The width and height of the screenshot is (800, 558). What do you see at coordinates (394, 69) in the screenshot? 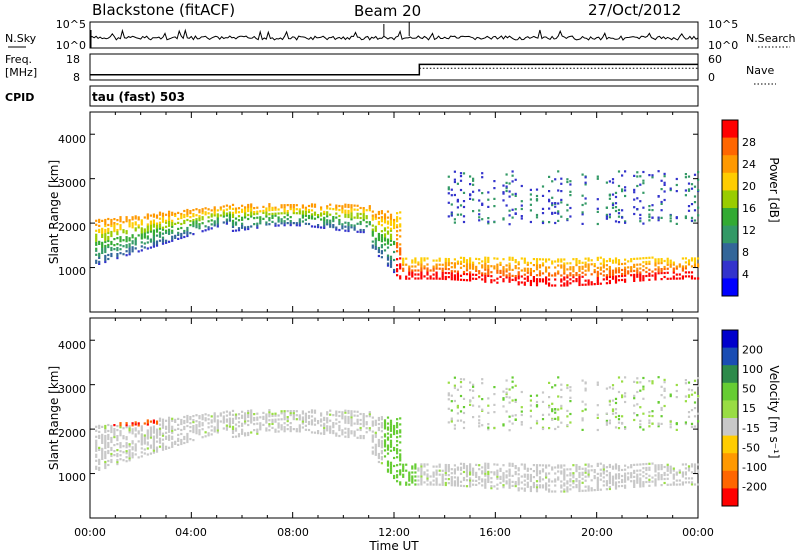
I see `freq-trace` at bounding box center [394, 69].